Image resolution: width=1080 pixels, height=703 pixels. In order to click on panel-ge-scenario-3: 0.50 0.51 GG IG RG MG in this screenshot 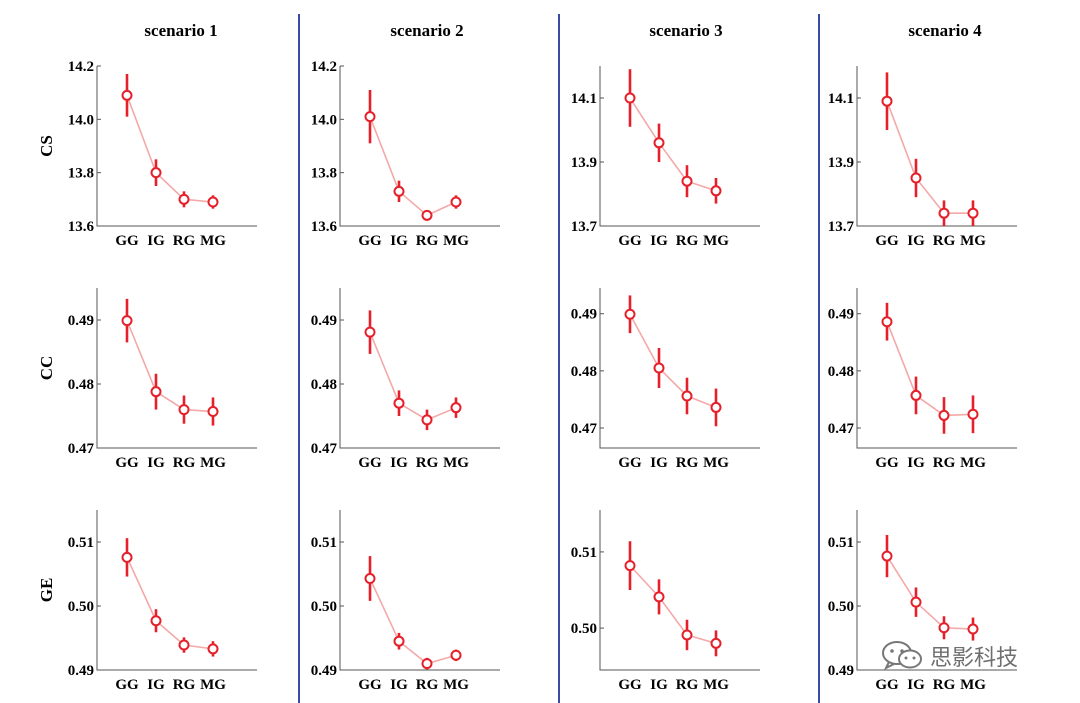, I will do `click(665, 601)`.